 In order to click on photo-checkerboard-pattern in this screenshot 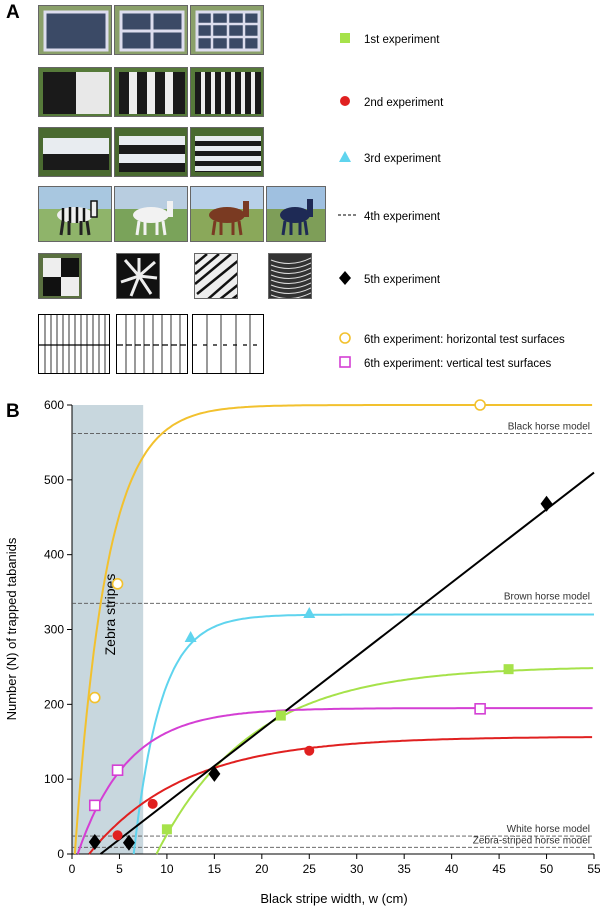, I will do `click(60, 276)`.